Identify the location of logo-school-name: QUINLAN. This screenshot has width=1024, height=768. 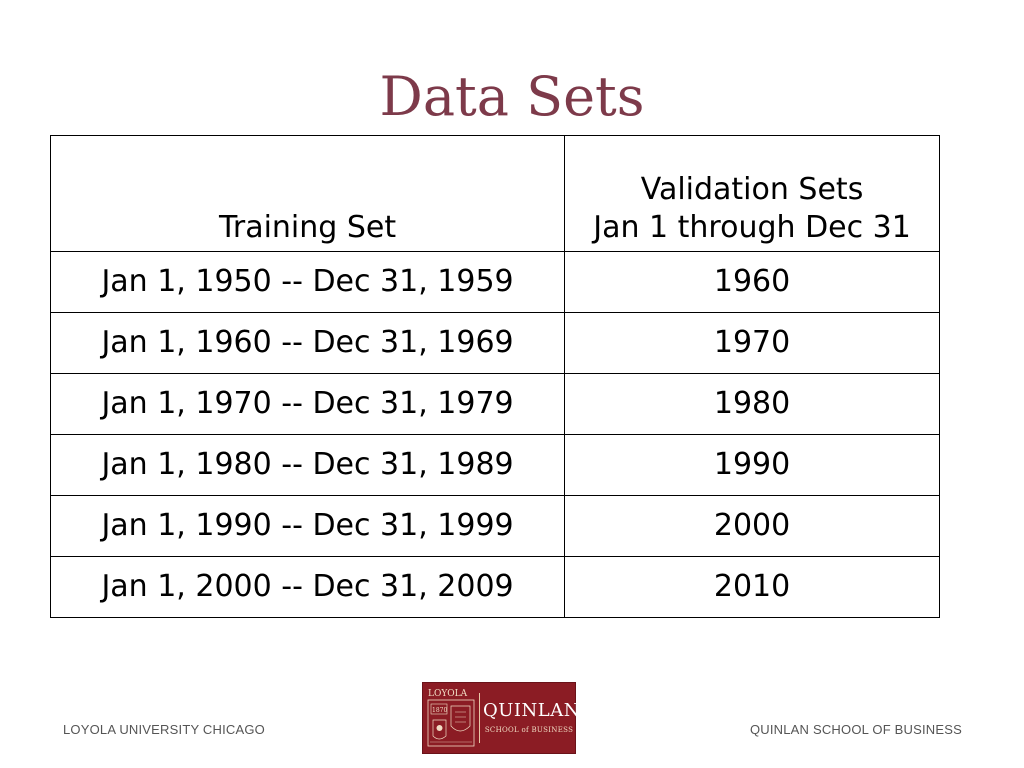
(531, 710).